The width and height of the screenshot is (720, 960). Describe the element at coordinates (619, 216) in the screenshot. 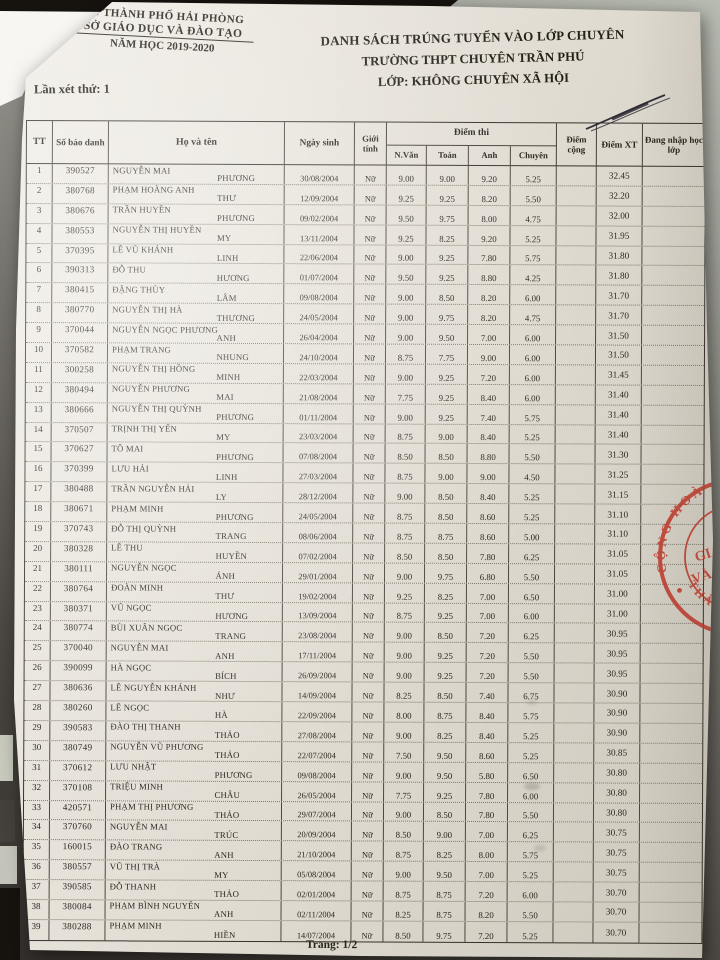

I see `cell-admission-score: 32.00` at that location.